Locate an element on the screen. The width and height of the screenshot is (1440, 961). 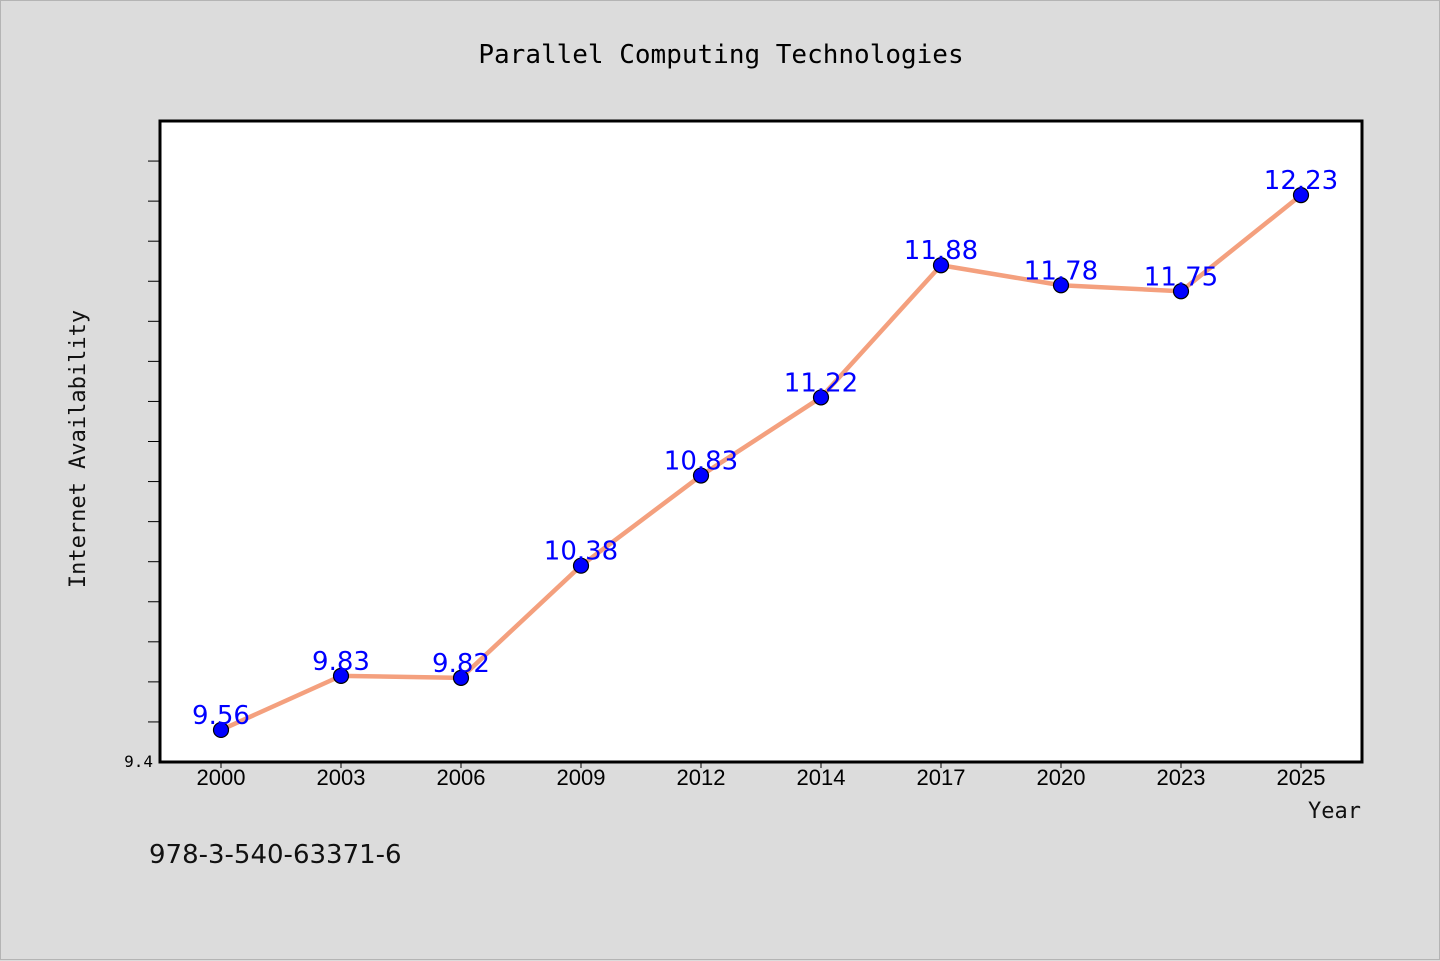
y-axis-ticks is located at coordinates (154, 441).